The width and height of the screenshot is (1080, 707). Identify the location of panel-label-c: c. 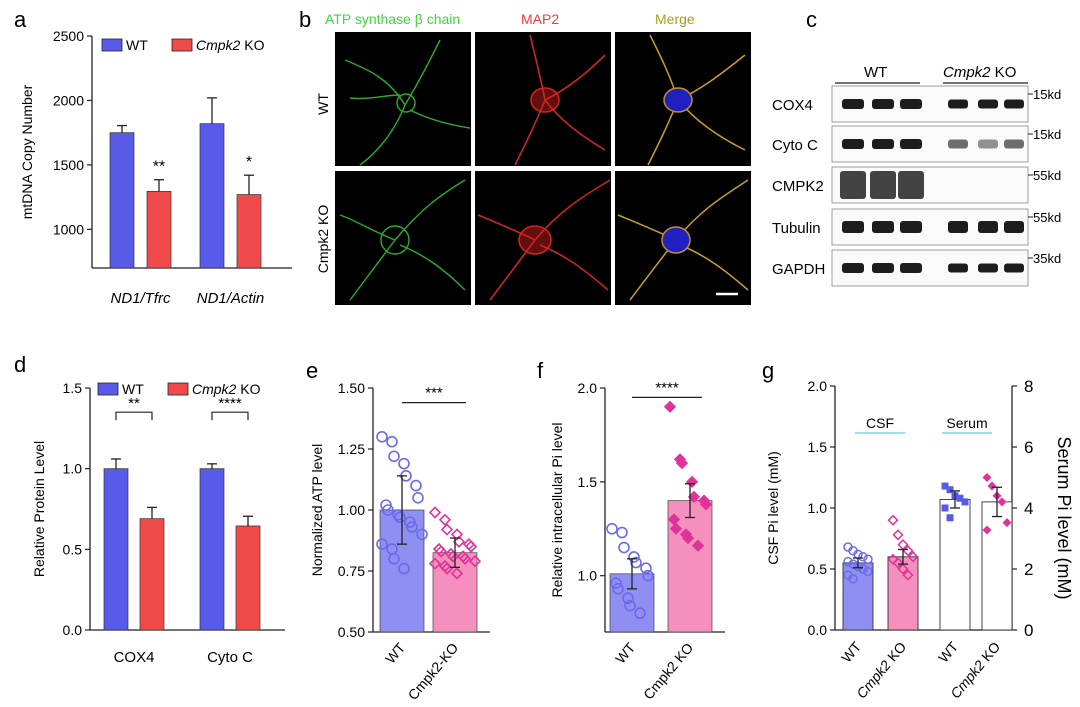
(811, 19).